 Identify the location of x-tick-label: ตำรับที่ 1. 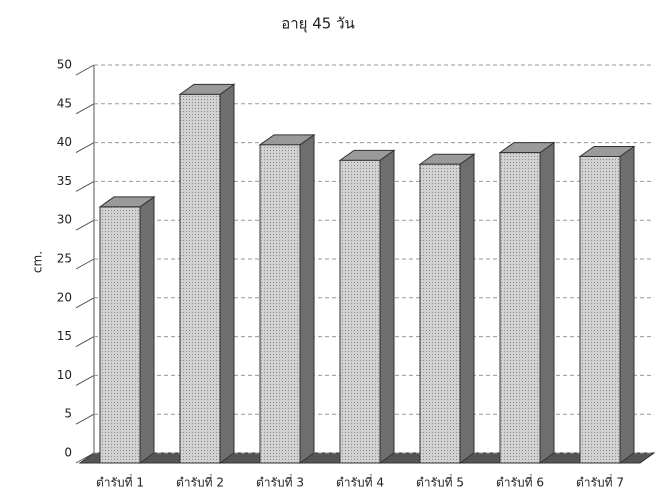
(120, 482).